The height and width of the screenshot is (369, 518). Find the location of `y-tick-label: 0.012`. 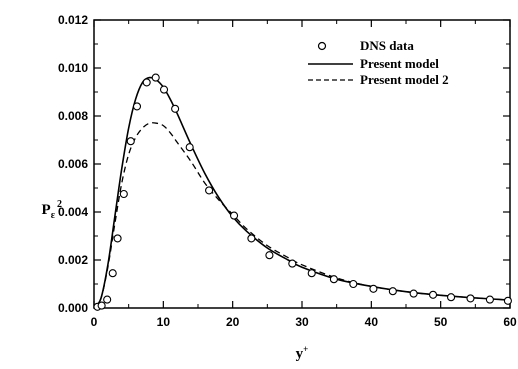

y-tick-label: 0.012 is located at coordinates (73, 20).